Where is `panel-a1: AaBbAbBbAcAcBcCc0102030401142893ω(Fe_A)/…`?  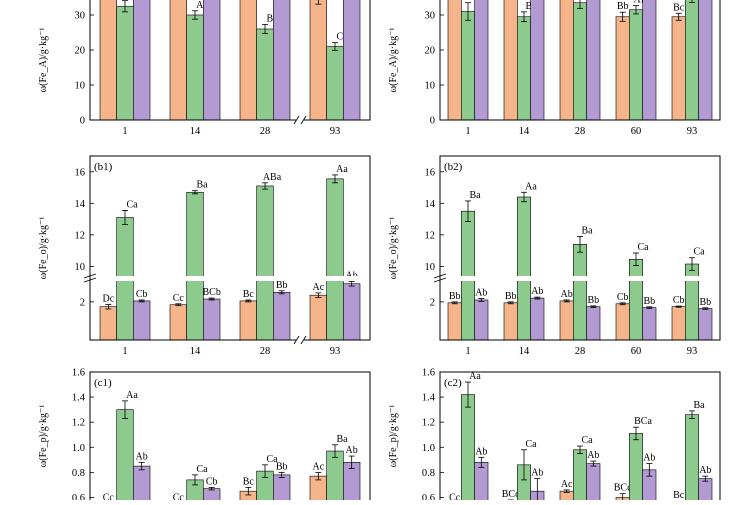
panel-a1: AaBbAbBbAcAcBcCc0102030401142893ω(Fe_A)/… is located at coordinates (204, 68).